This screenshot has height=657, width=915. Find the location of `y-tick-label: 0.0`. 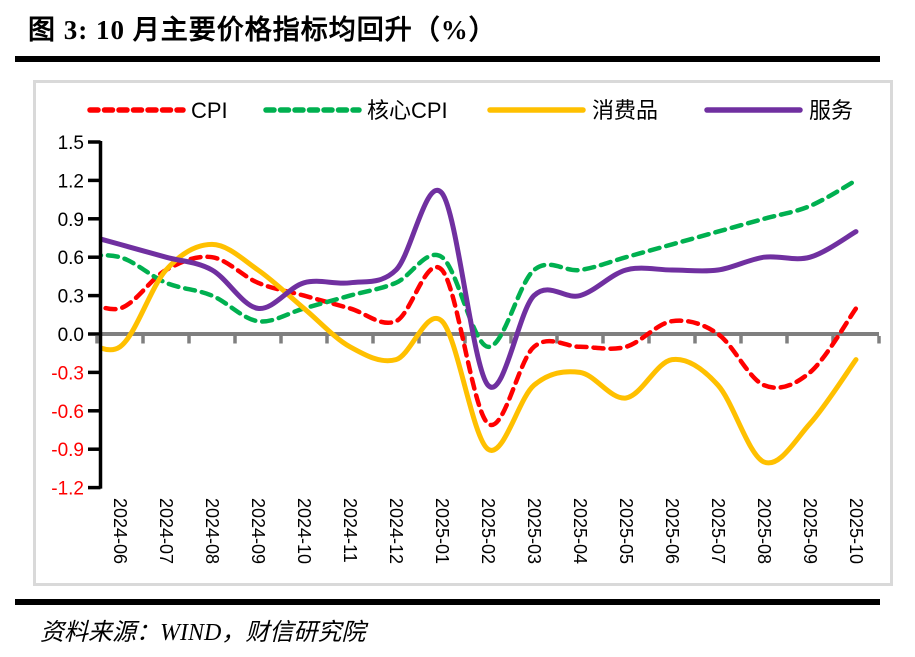

y-tick-label: 0.0 is located at coordinates (71, 335).